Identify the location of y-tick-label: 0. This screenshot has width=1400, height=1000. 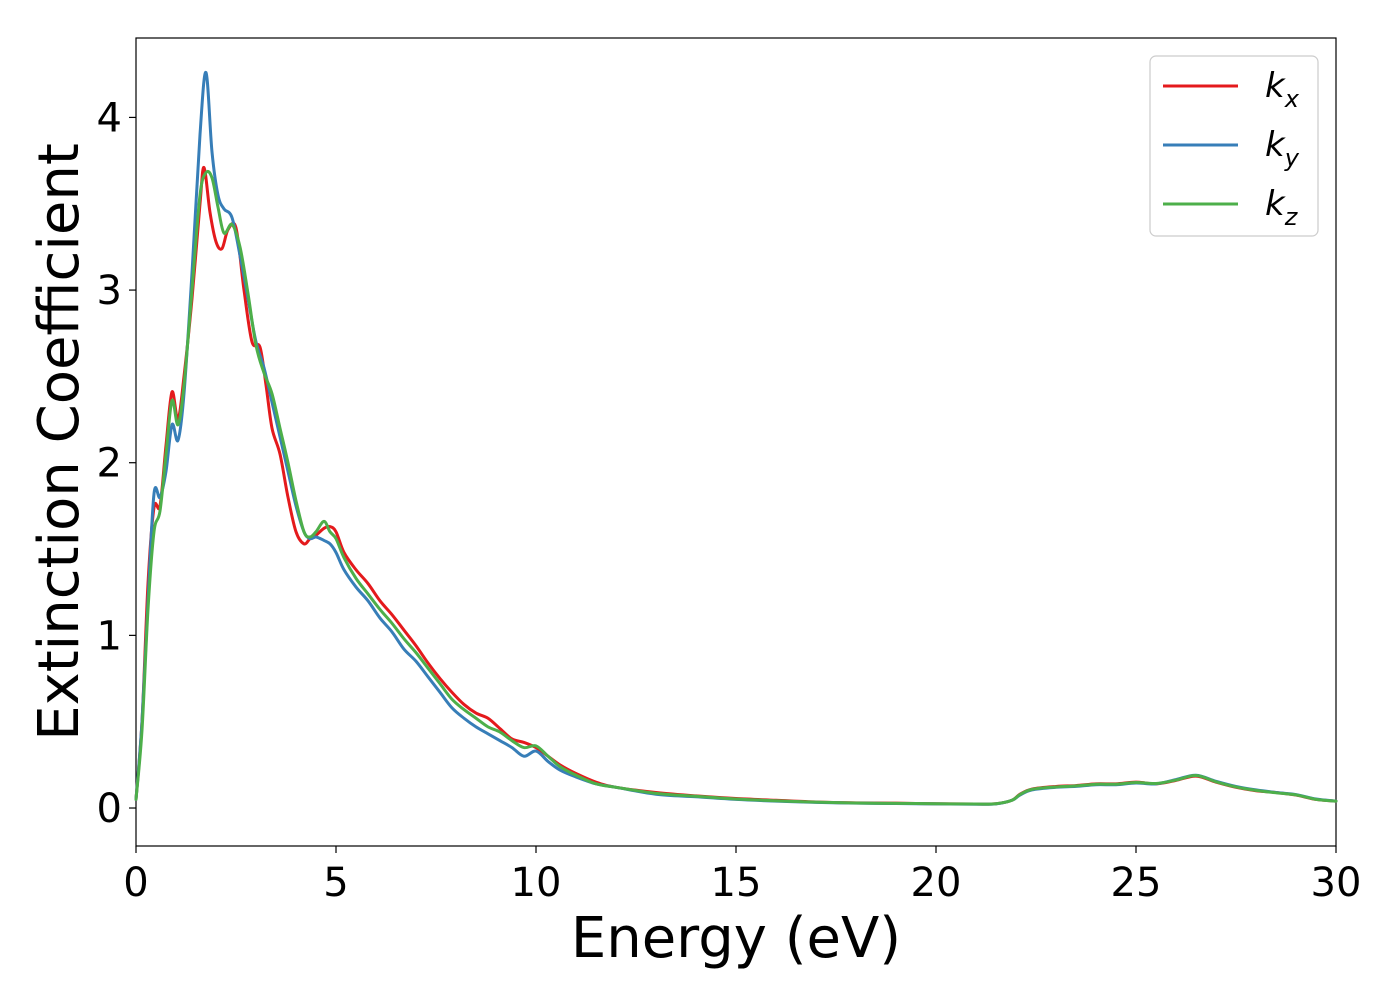
(109, 809).